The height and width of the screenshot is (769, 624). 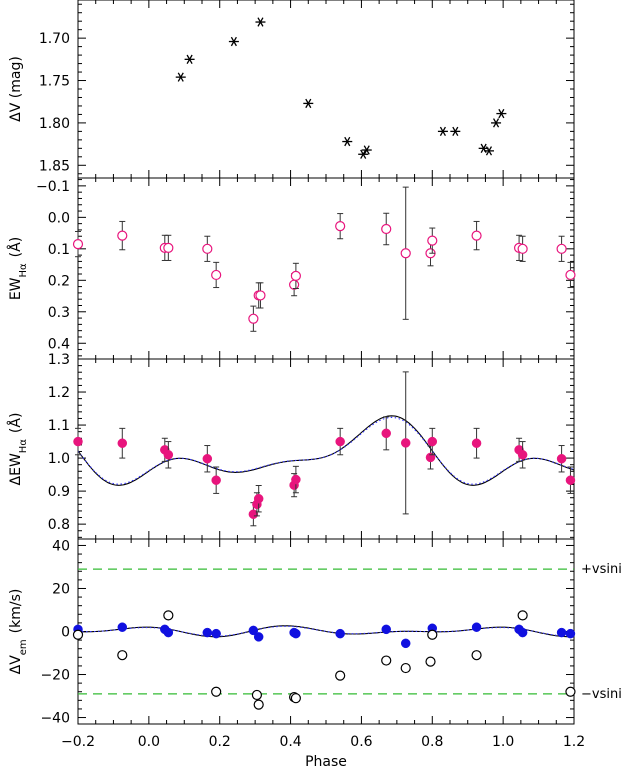 What do you see at coordinates (54, 39) in the screenshot?
I see `y-tick-label: 1.70` at bounding box center [54, 39].